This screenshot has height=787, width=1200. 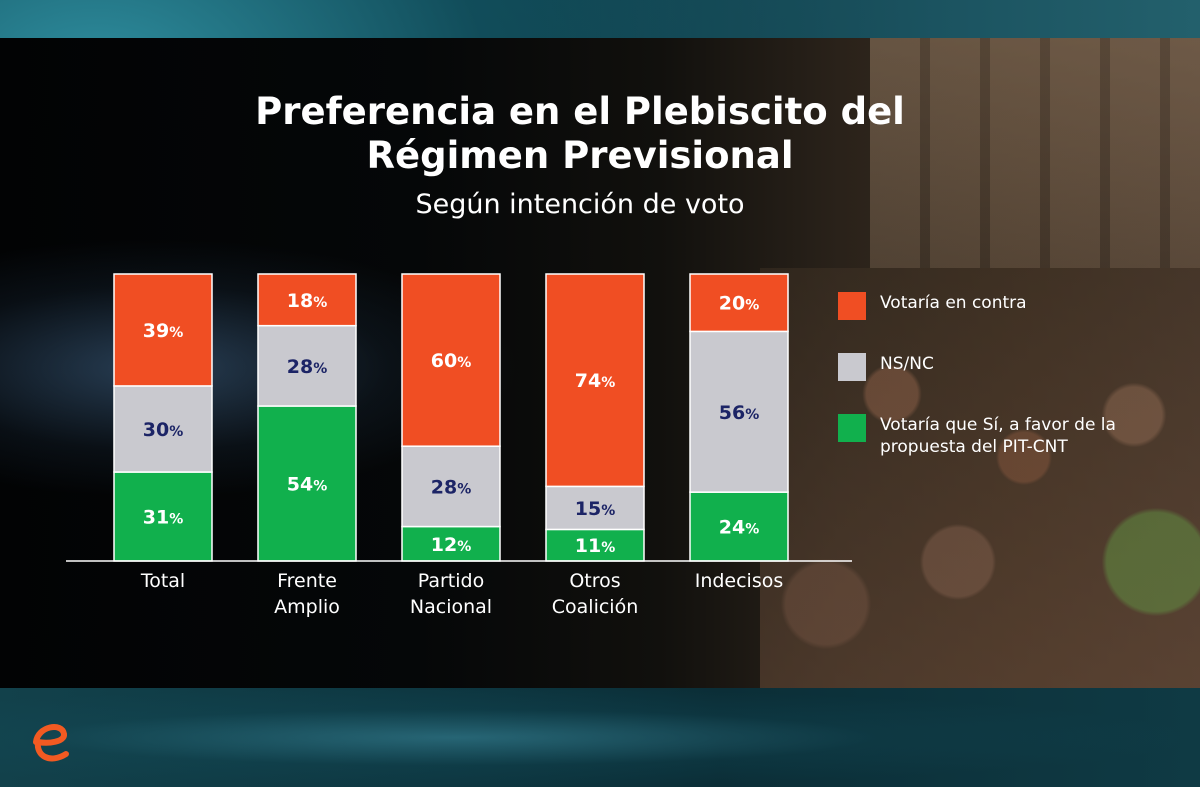 I want to click on category-label: Otros Coalición, so click(x=595, y=594).